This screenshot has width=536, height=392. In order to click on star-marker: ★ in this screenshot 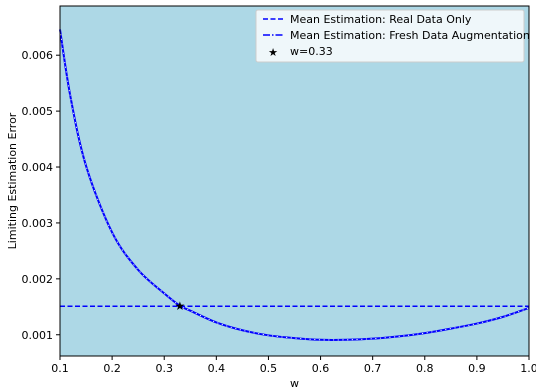, I will do `click(179, 306)`.